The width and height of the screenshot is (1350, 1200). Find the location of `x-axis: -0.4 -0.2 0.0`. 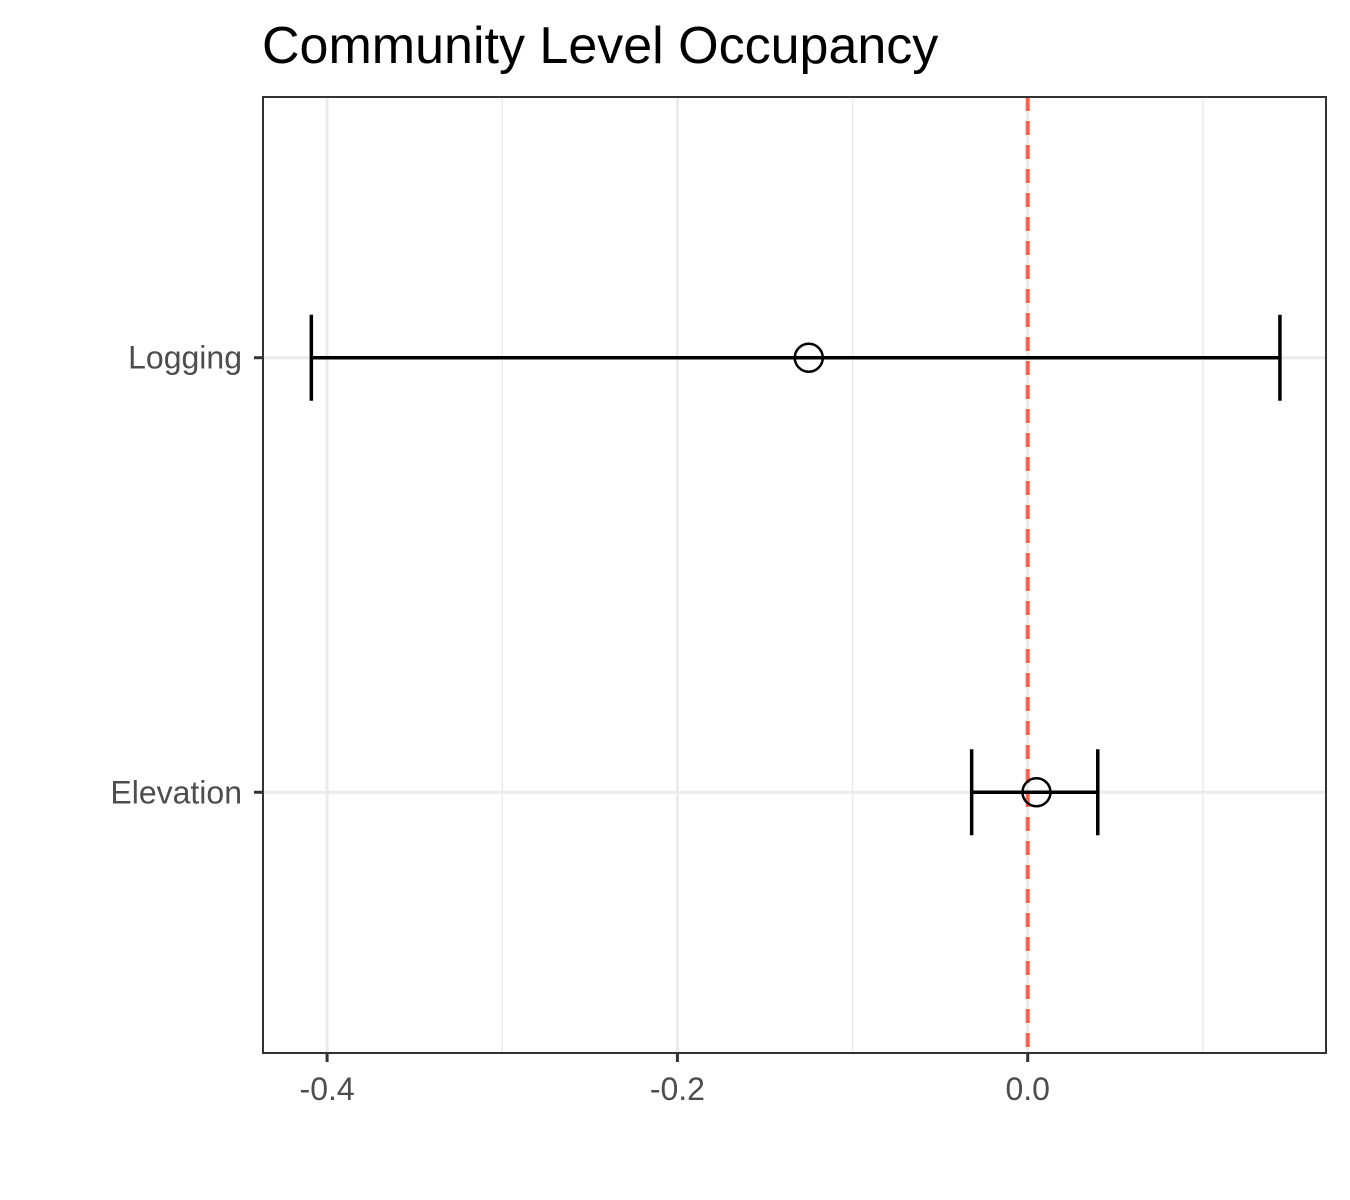

x-axis: -0.4 -0.2 0.0 is located at coordinates (675, 1080).